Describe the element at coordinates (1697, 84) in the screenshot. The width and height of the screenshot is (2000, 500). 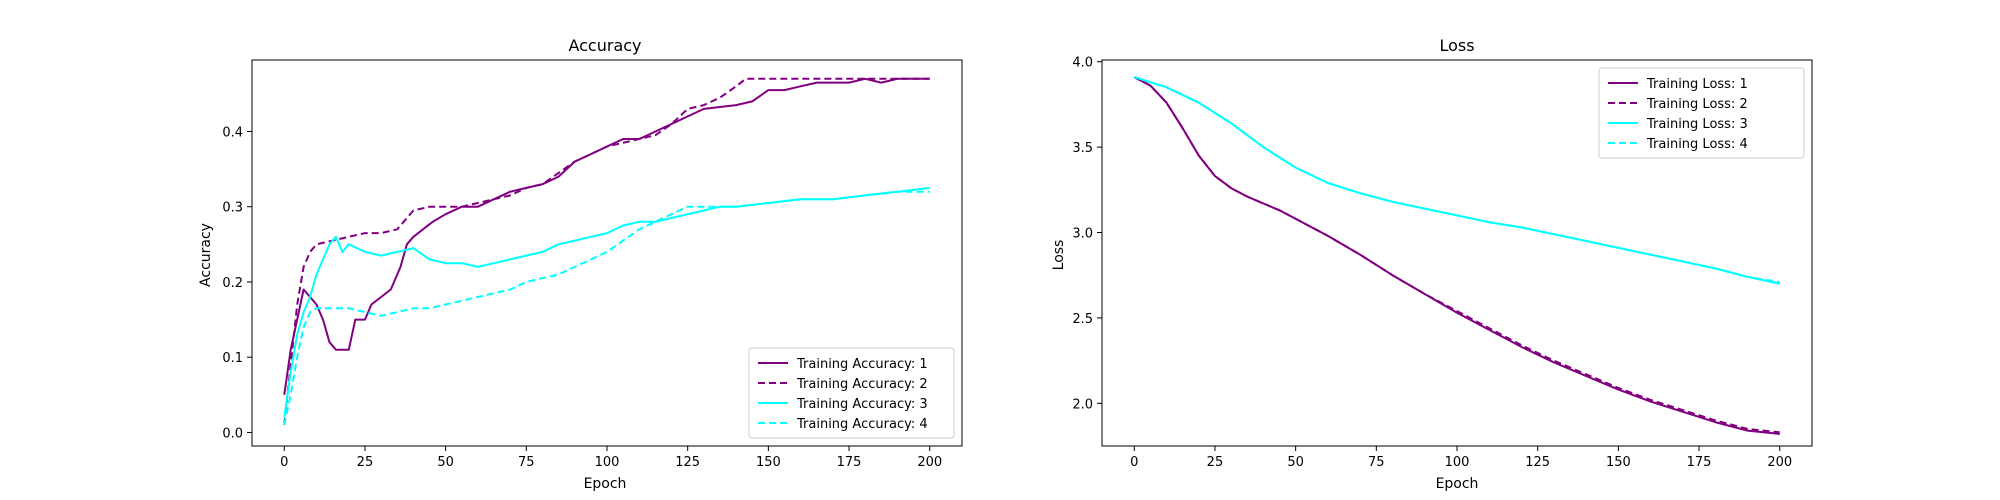
I see `loss-legend-label-1: Training Loss: 1` at that location.